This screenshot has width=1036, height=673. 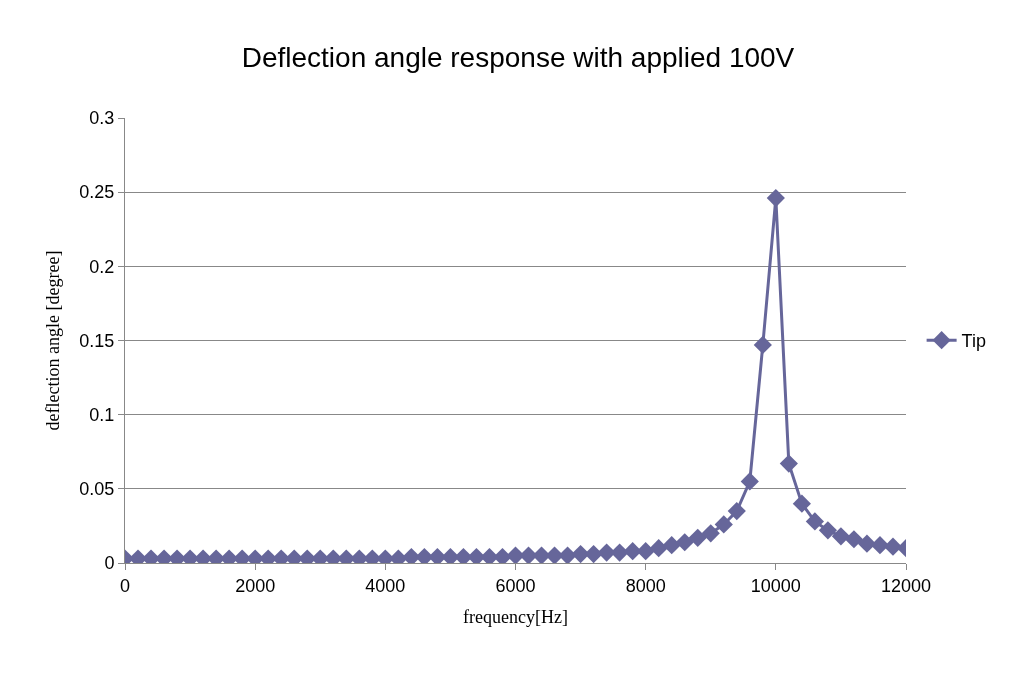 What do you see at coordinates (385, 585) in the screenshot?
I see `x-tick-label: 4000` at bounding box center [385, 585].